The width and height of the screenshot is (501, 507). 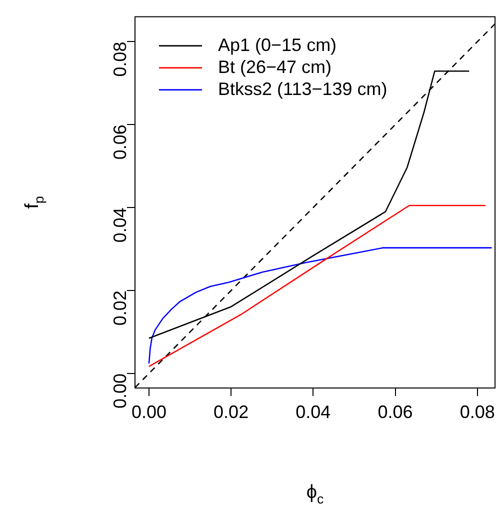 What do you see at coordinates (148, 412) in the screenshot?
I see `x-tick-label: 0.00` at bounding box center [148, 412].